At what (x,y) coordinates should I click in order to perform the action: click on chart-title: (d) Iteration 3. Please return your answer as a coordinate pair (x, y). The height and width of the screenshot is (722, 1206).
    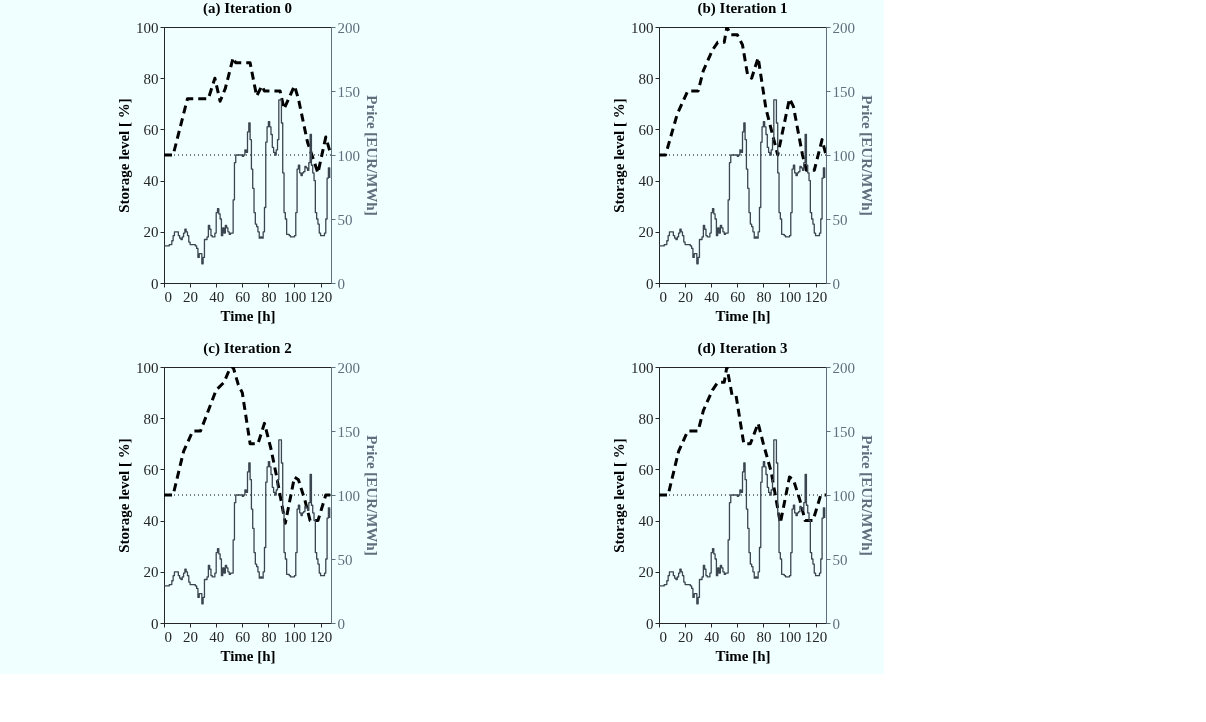
    Looking at the image, I should click on (742, 348).